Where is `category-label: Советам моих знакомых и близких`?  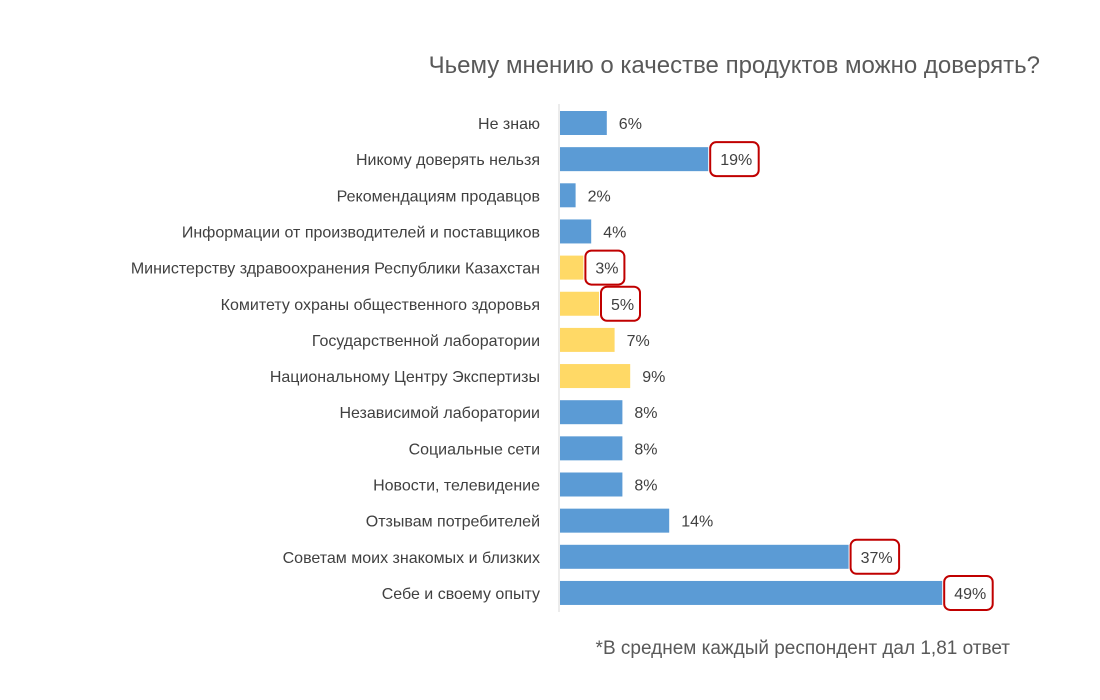
category-label: Советам моих знакомых и близких is located at coordinates (411, 558).